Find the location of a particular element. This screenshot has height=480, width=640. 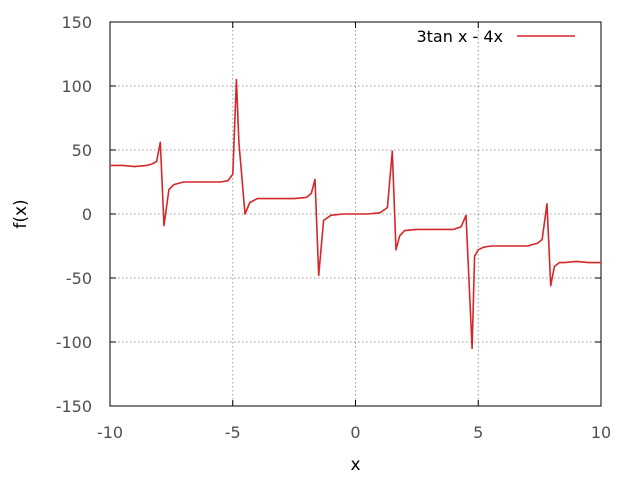

y-axis-title: f(x) is located at coordinates (21, 213).